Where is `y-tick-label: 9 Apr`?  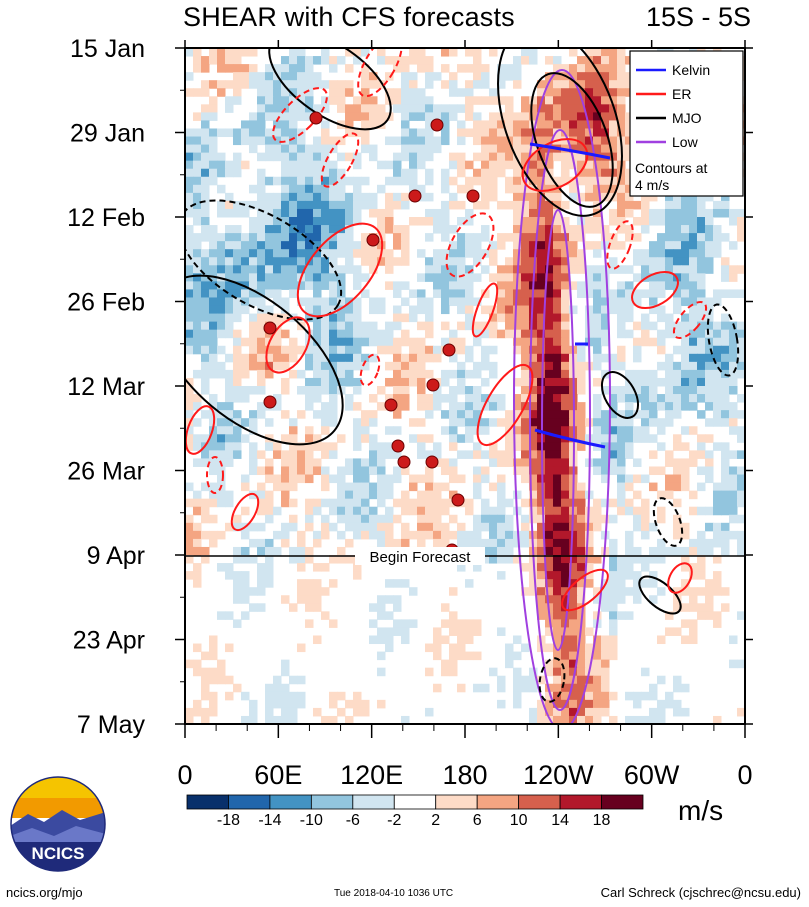 y-tick-label: 9 Apr is located at coordinates (116, 556).